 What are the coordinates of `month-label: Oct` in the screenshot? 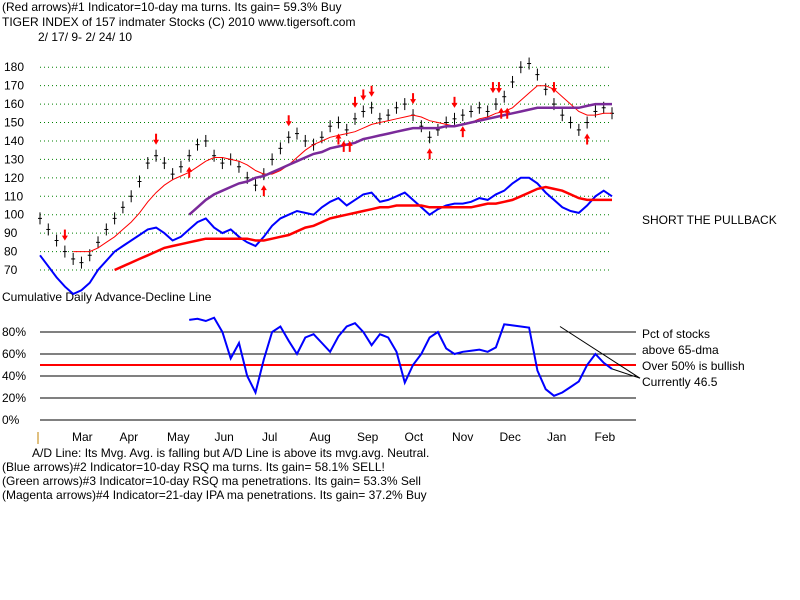 It's located at (414, 437).